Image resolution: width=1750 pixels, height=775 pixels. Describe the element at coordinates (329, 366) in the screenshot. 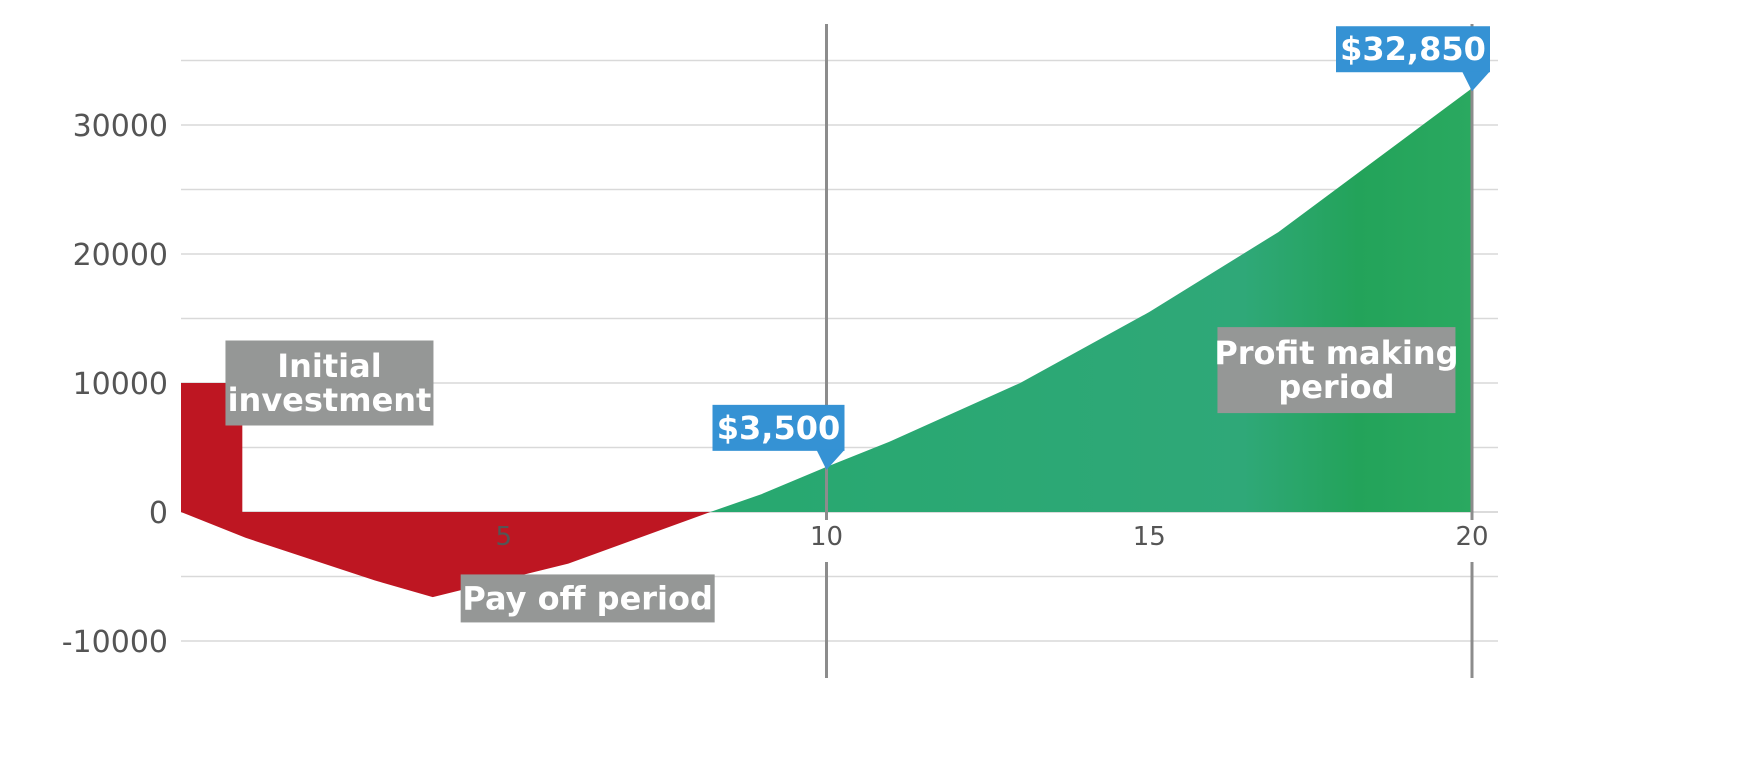

I see `initial-investment-label-text: Initial` at that location.